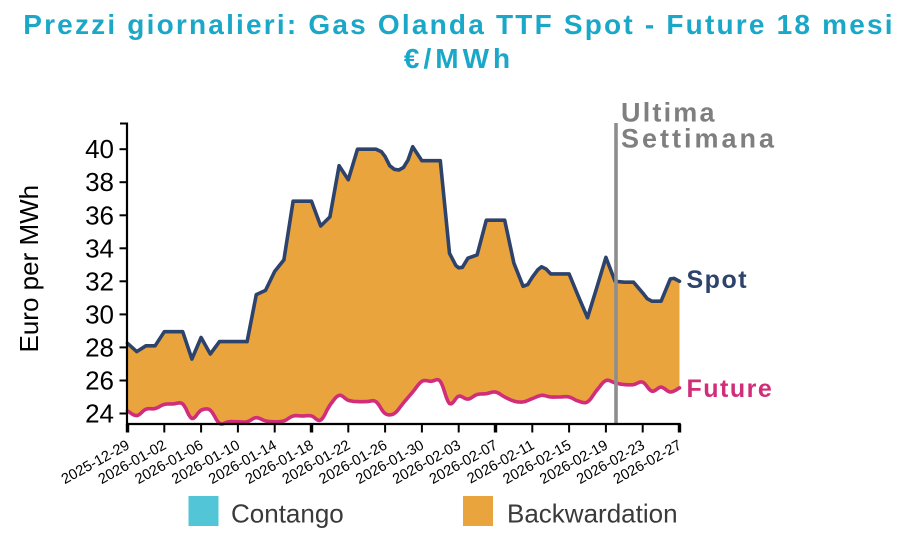 The height and width of the screenshot is (534, 911). What do you see at coordinates (459, 58) in the screenshot?
I see `svg-text: €/MWh` at bounding box center [459, 58].